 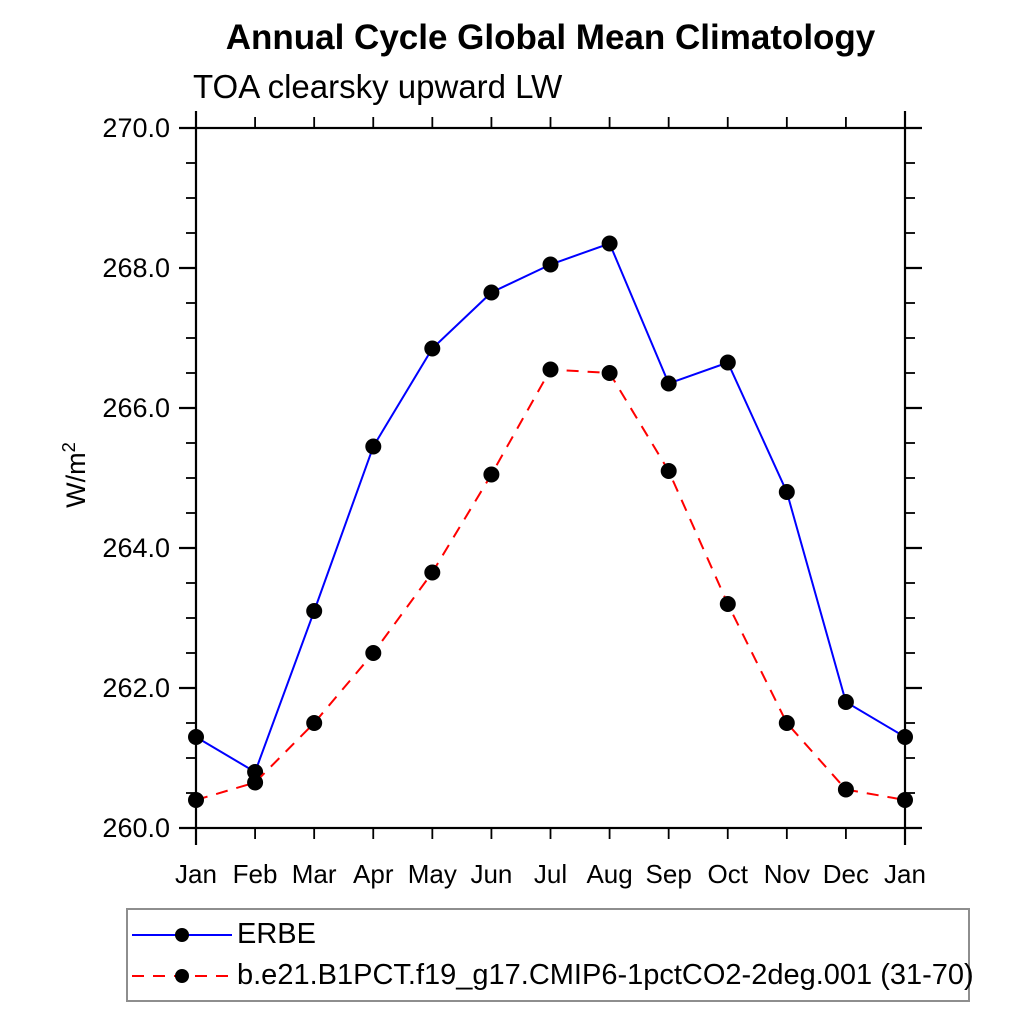 What do you see at coordinates (378, 86) in the screenshot?
I see `chart-subtitle: TOA clearsky upward LW` at bounding box center [378, 86].